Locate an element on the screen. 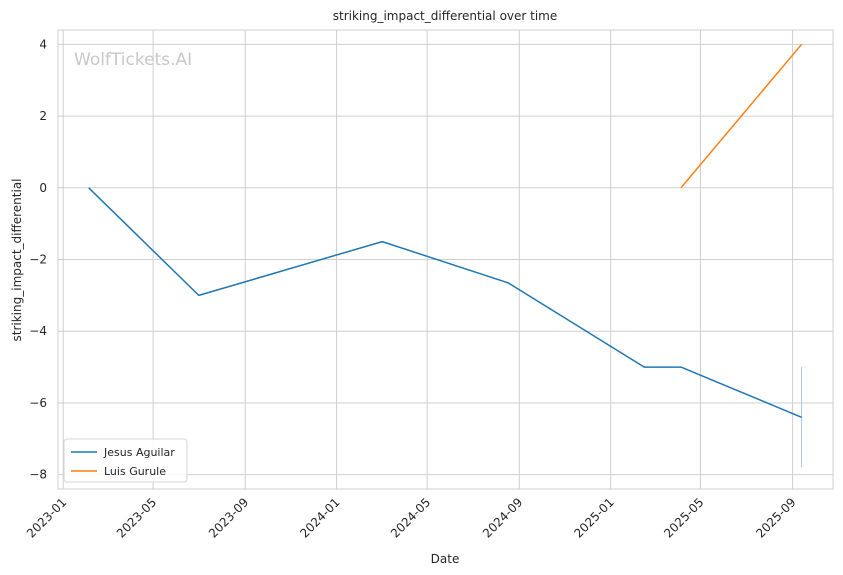 The width and height of the screenshot is (843, 575). legend: Jesus Aguilar Luis Gurule is located at coordinates (125, 460).